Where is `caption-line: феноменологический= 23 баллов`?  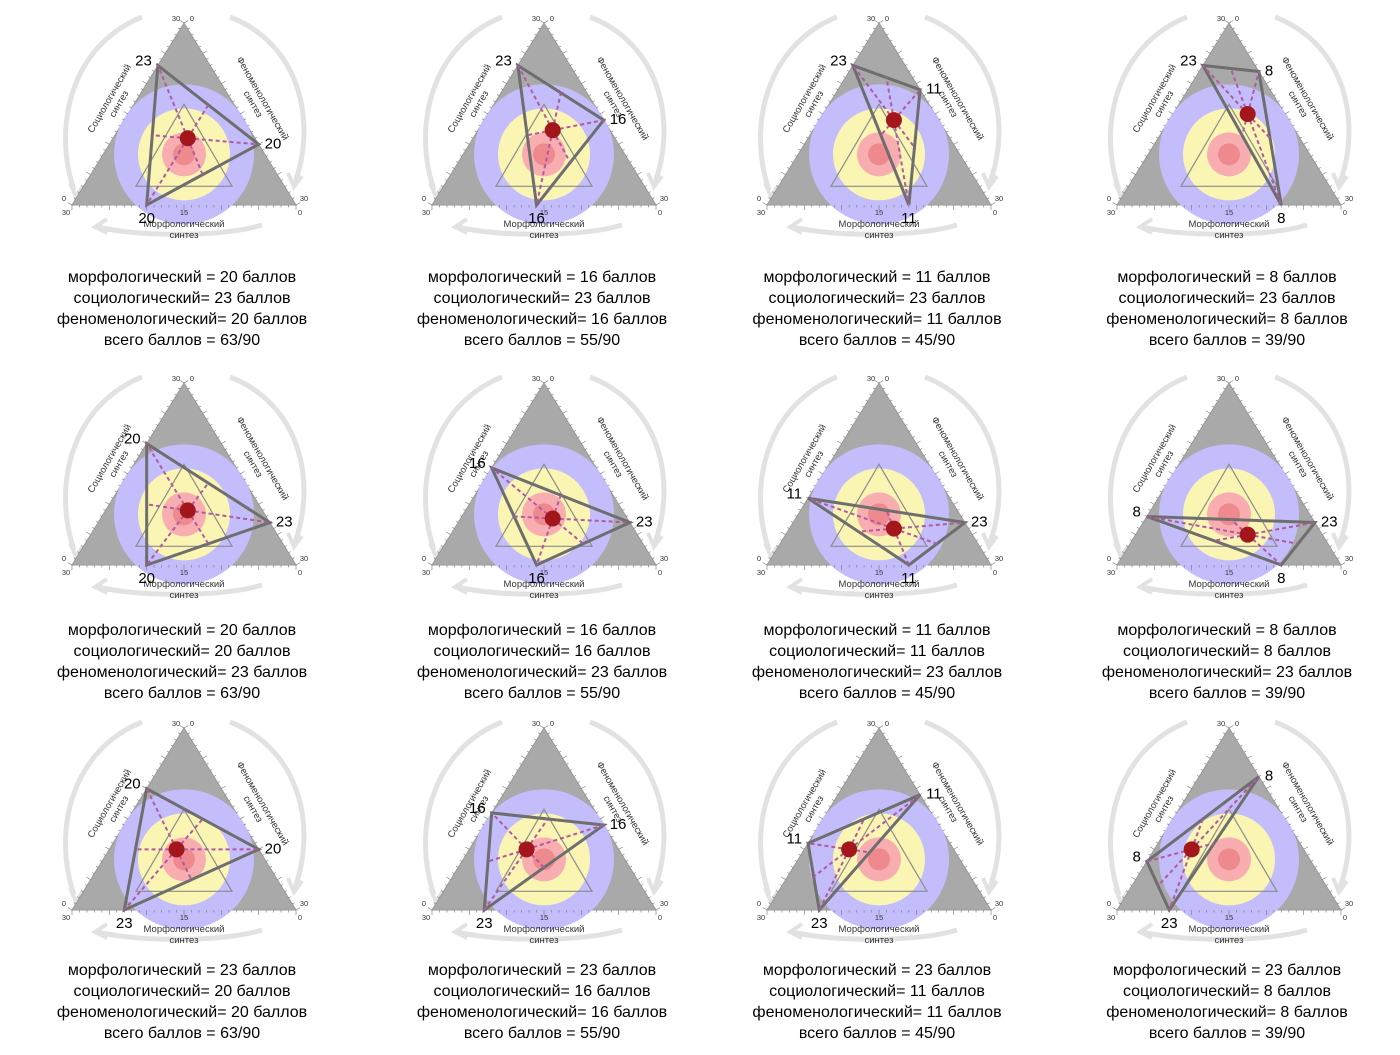
caption-line: феноменологический= 23 баллов is located at coordinates (542, 672).